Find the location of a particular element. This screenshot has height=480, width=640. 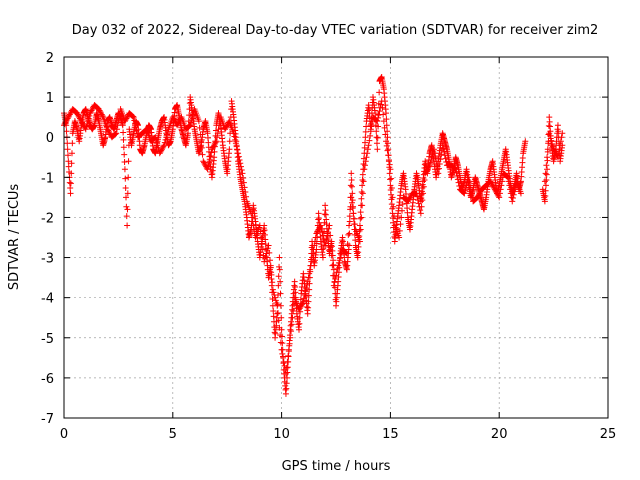

y-tick-label: -2 is located at coordinates (47, 218).